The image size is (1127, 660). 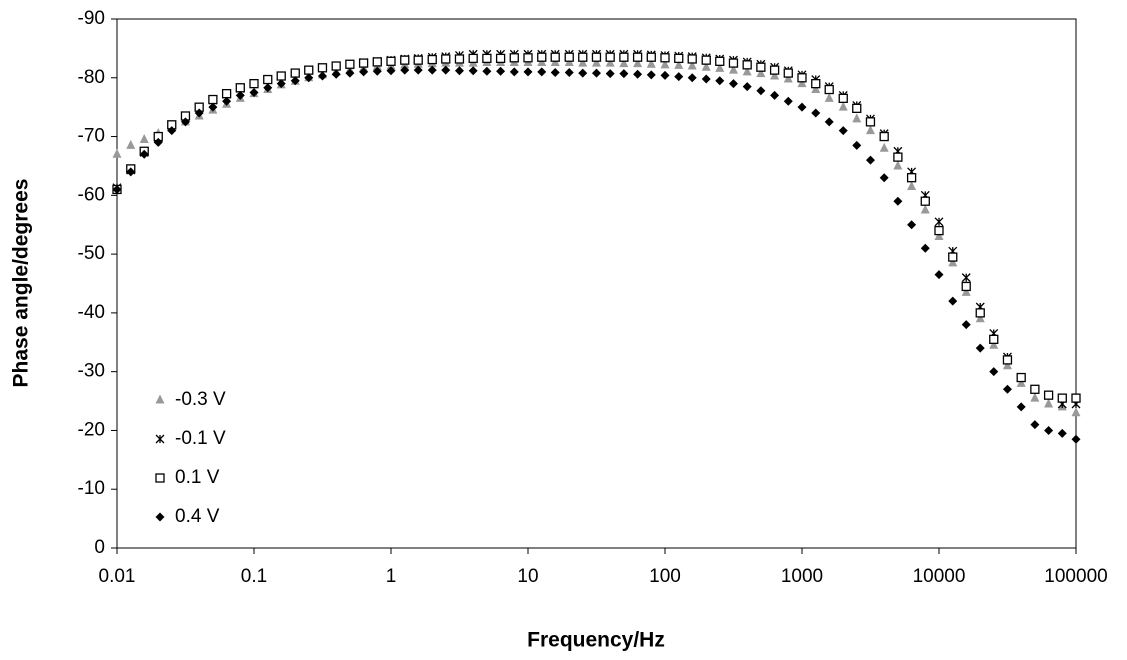 What do you see at coordinates (21, 283) in the screenshot?
I see `y-axis-title: Phase angle/degrees` at bounding box center [21, 283].